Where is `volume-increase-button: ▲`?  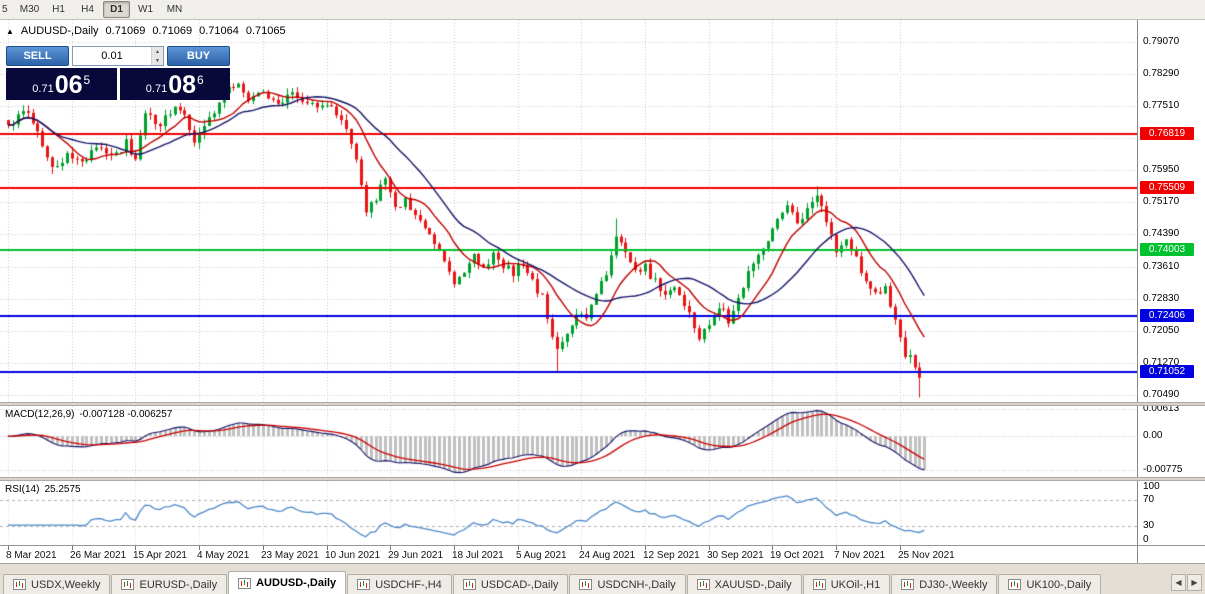
volume-increase-button: ▲ is located at coordinates (157, 51).